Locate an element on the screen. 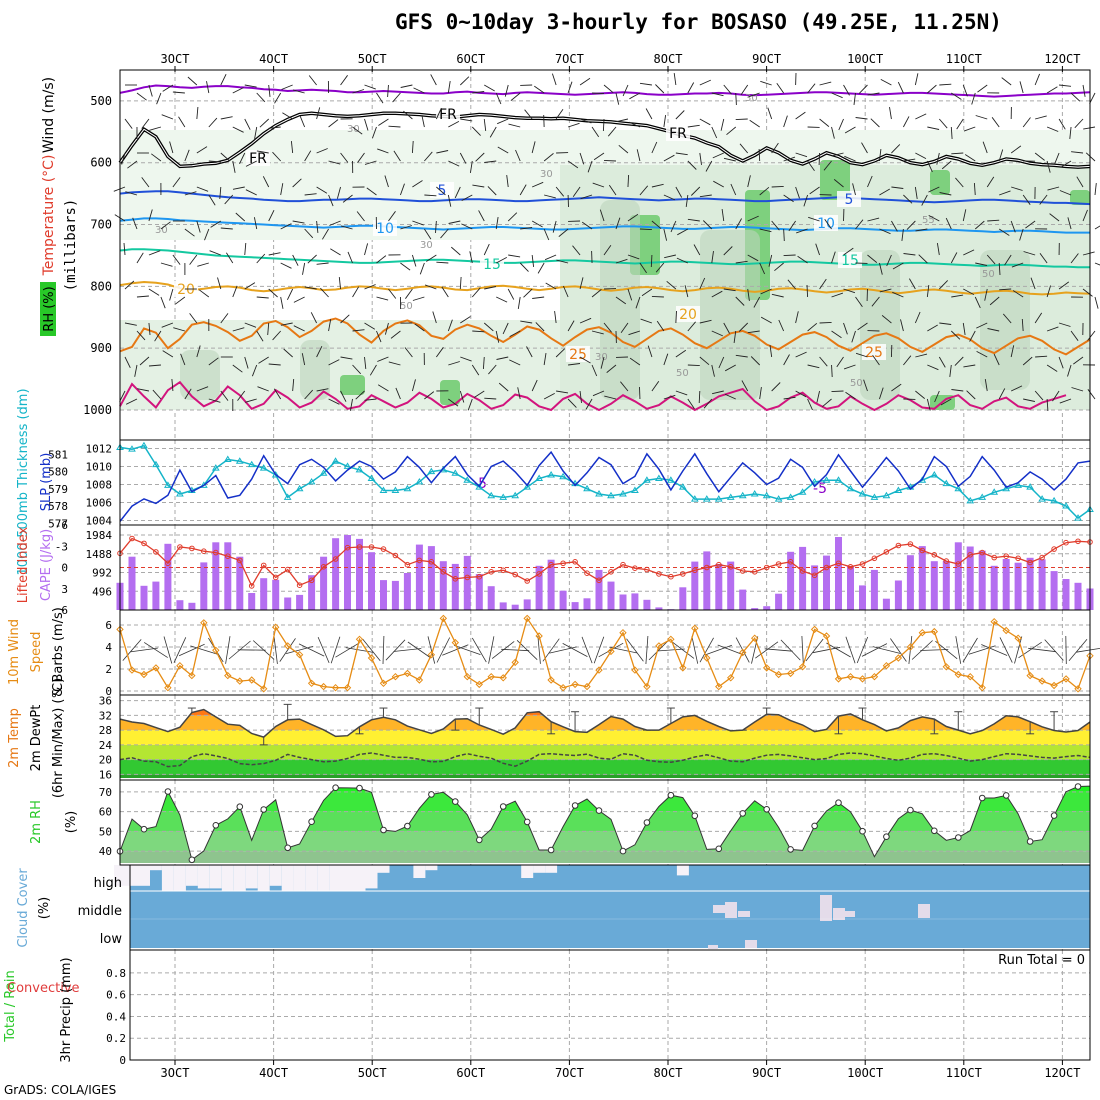 The height and width of the screenshot is (1100, 1100). series-2m-temp is located at coordinates (605, 723).